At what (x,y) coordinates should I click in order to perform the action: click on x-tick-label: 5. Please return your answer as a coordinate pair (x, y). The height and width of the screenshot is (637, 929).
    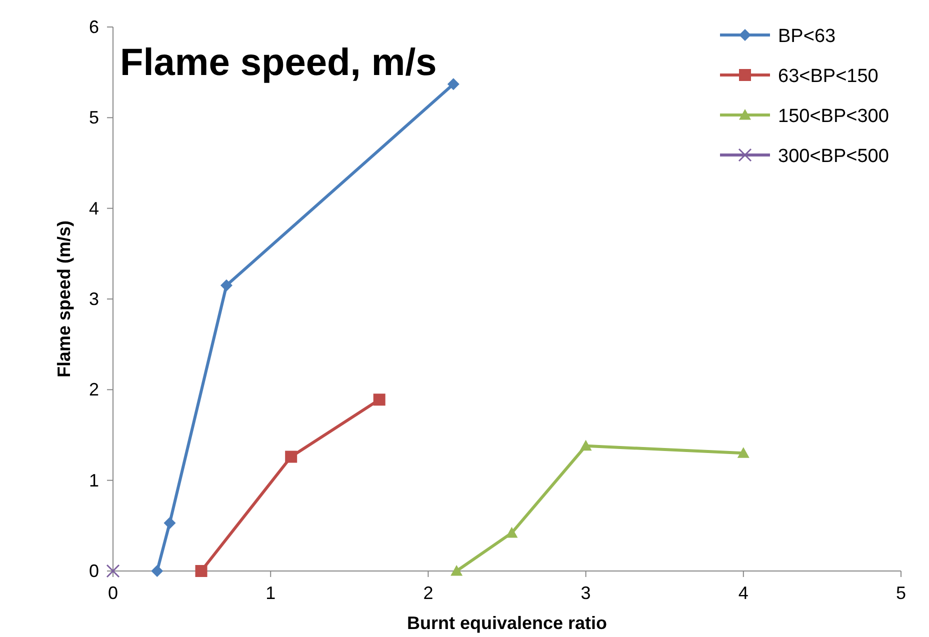
    Looking at the image, I should click on (901, 593).